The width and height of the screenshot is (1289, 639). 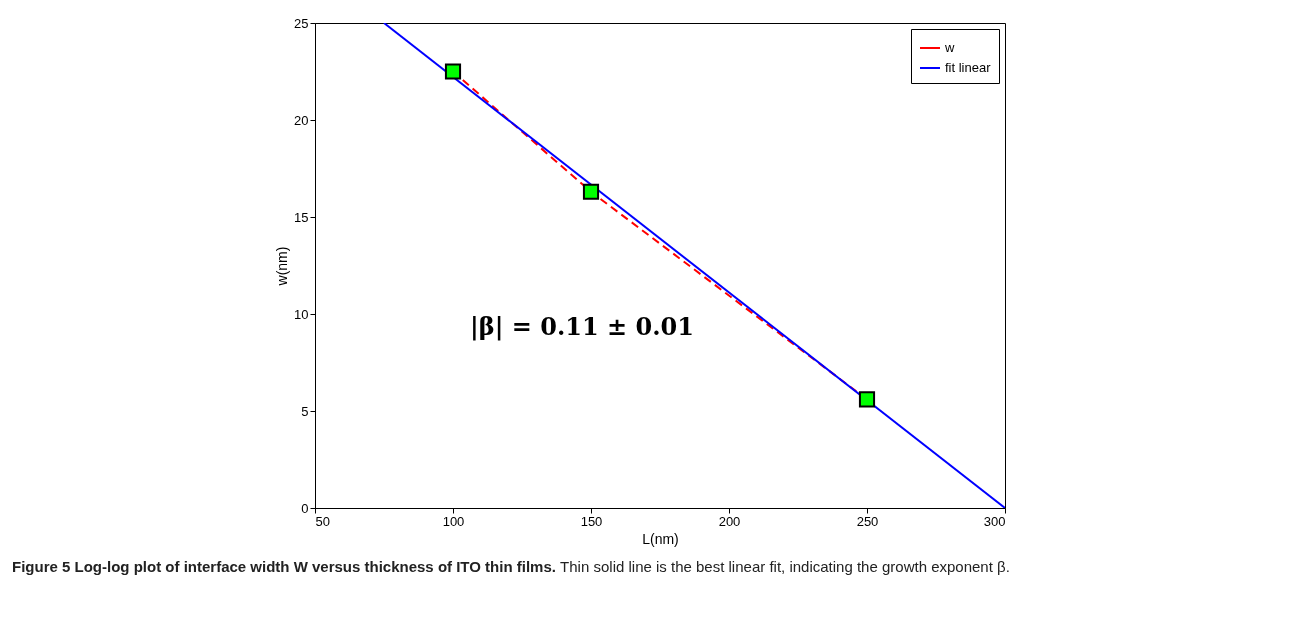 I want to click on x-tick-label: 50, so click(x=322, y=521).